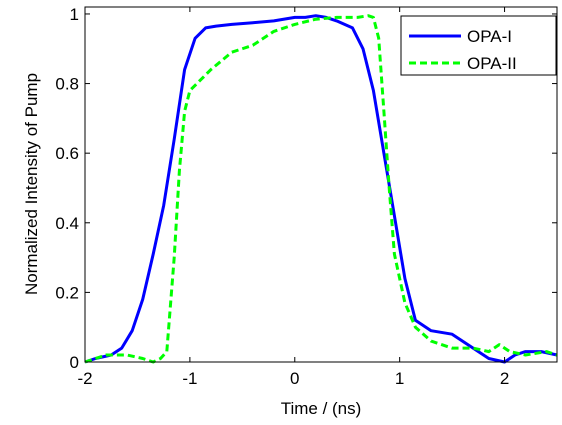 Image resolution: width=562 pixels, height=425 pixels. What do you see at coordinates (67, 292) in the screenshot?
I see `y-tick-label: 0.2` at bounding box center [67, 292].